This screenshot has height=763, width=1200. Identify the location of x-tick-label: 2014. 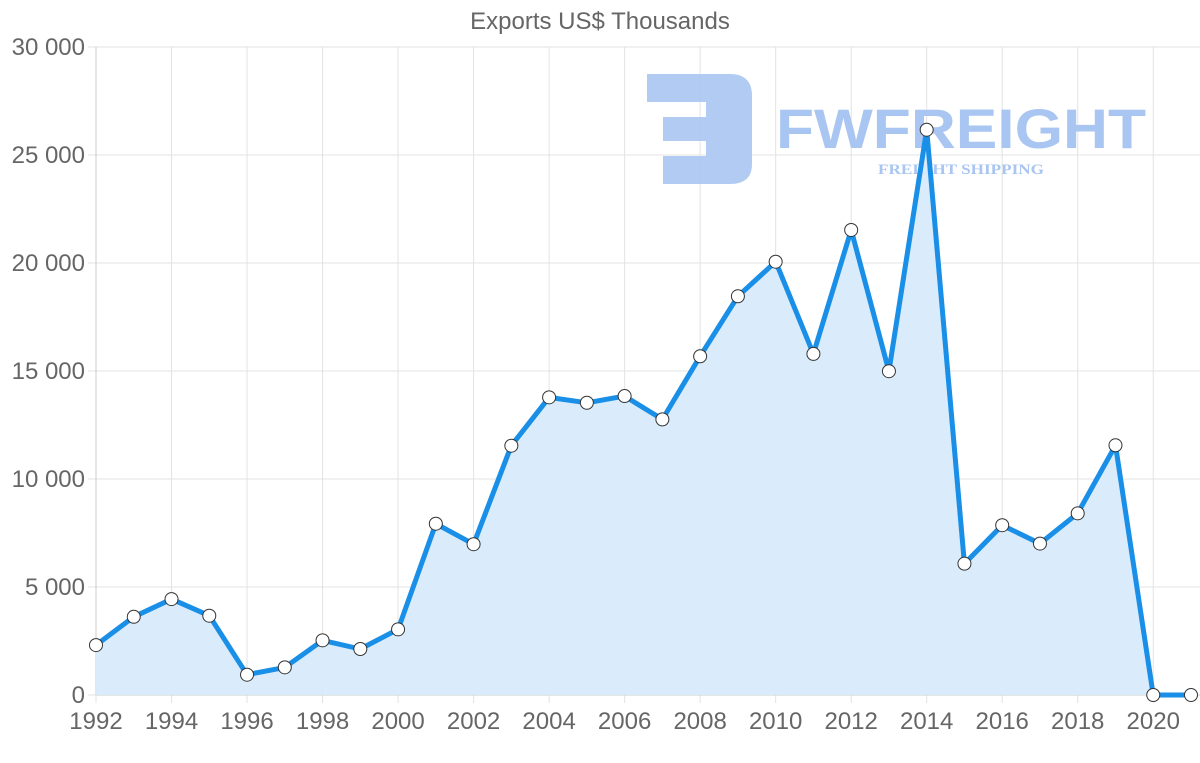
(926, 721).